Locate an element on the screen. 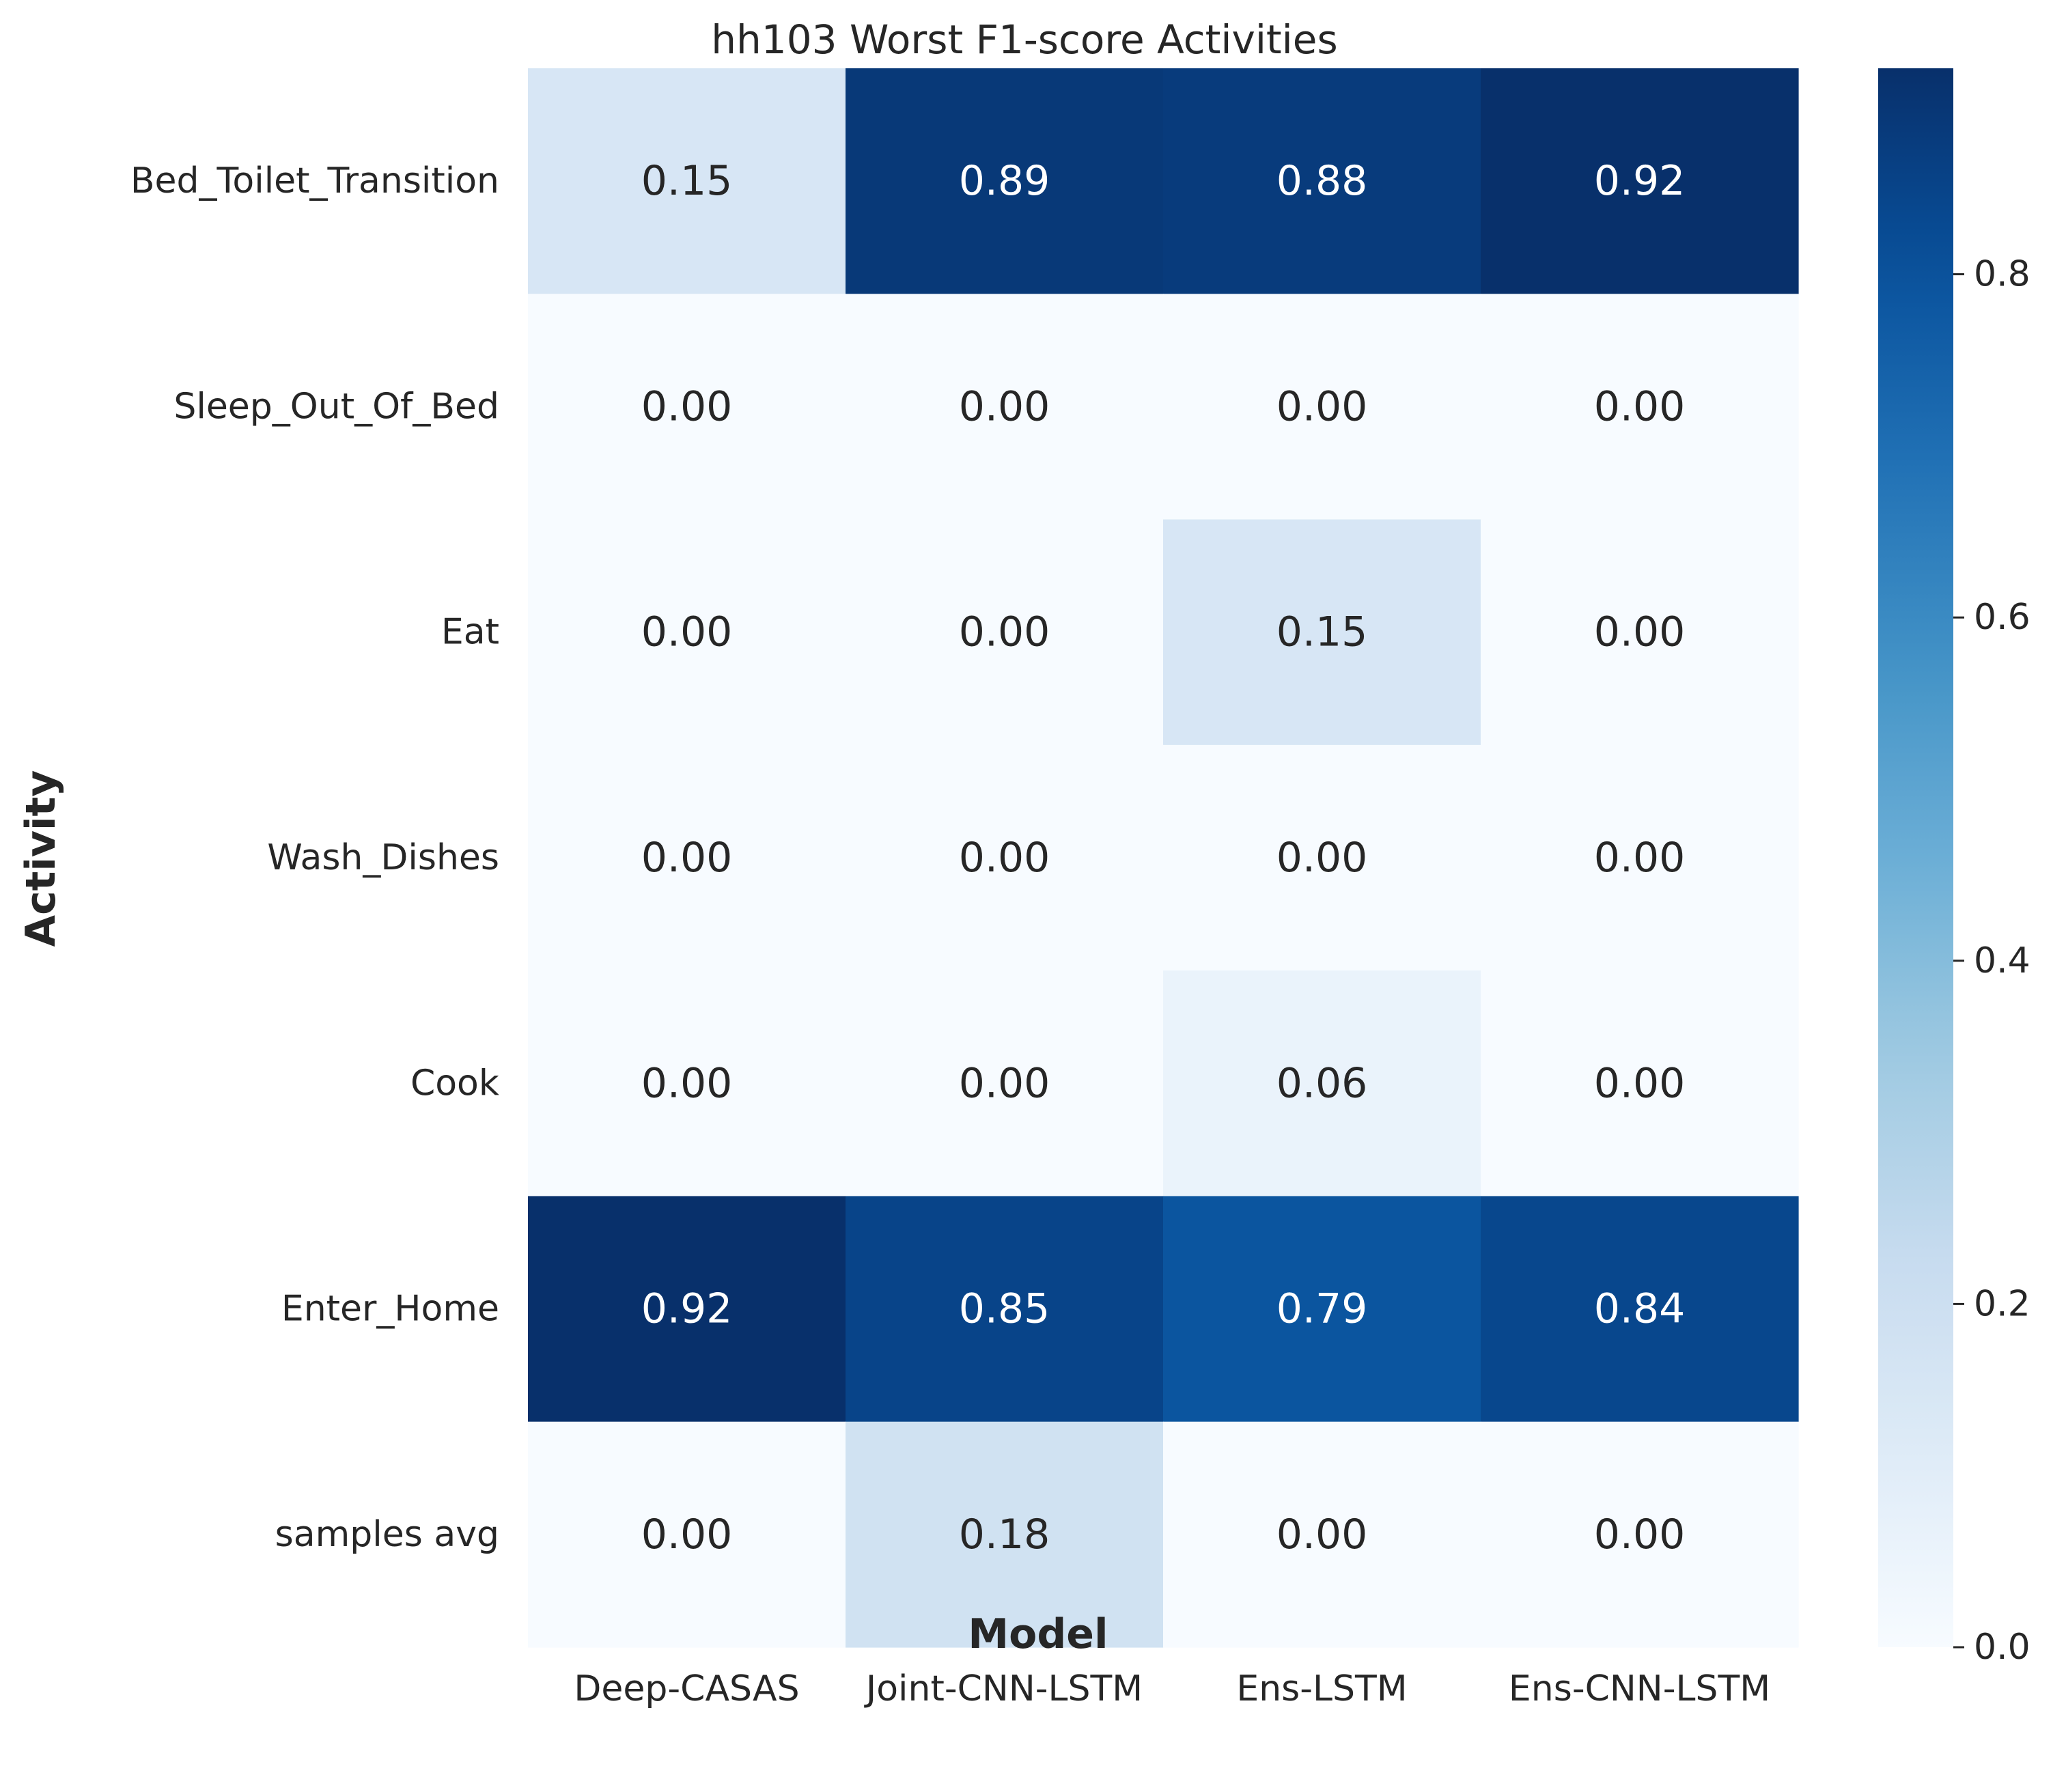  cell-value-label: 0.85 is located at coordinates (1004, 1309).